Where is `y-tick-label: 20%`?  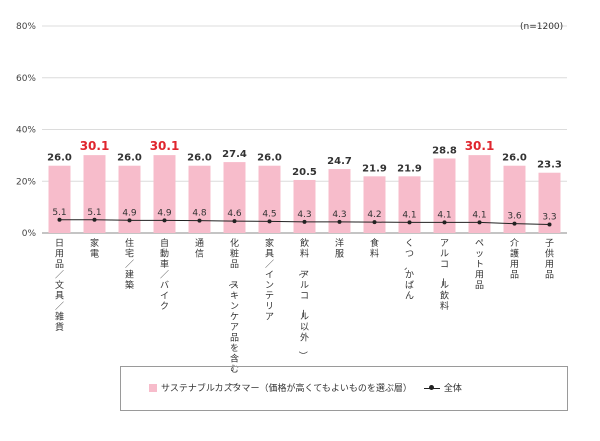 y-tick-label: 20% is located at coordinates (26, 182).